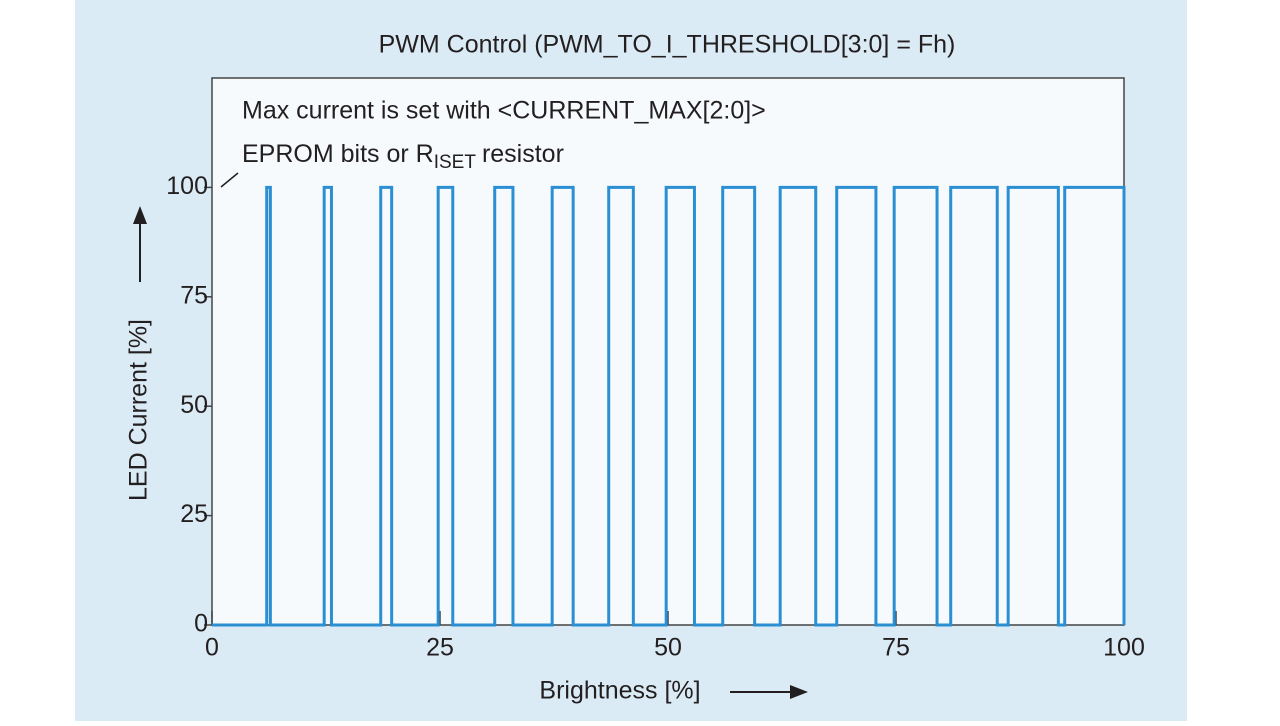 This screenshot has width=1280, height=726. I want to click on x-tick-label: 25, so click(440, 648).